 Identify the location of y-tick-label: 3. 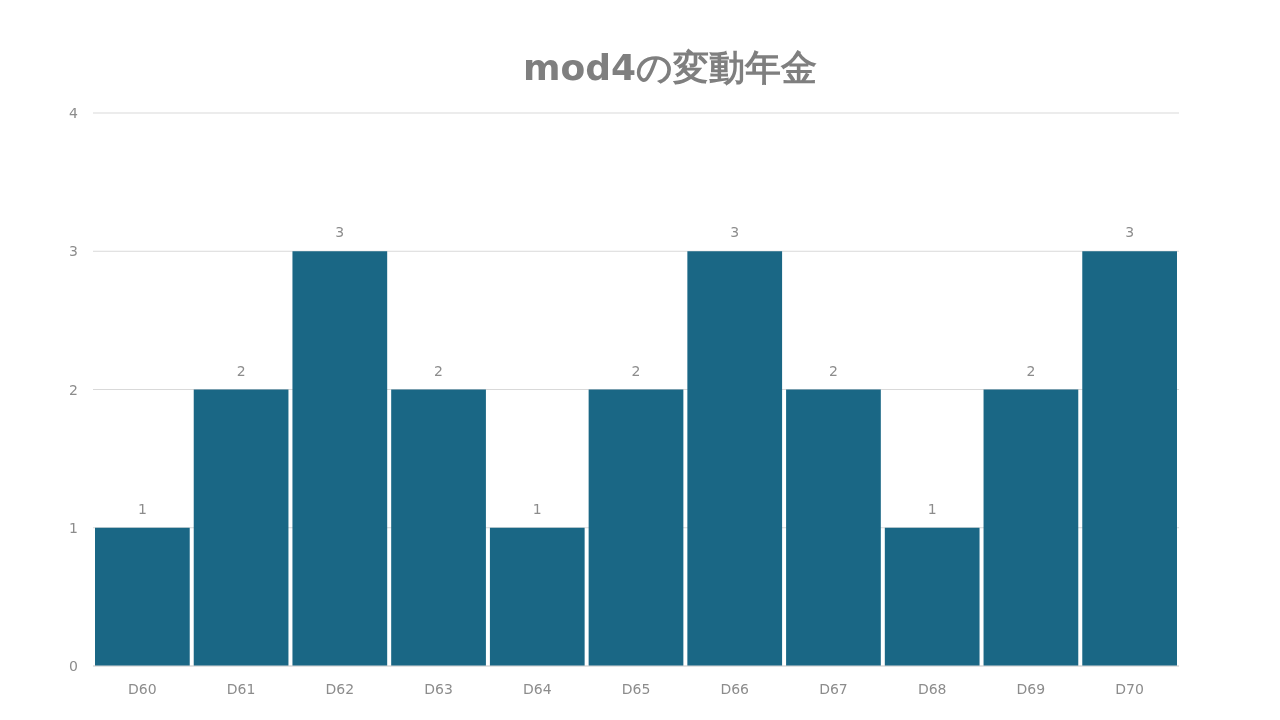
(73, 251).